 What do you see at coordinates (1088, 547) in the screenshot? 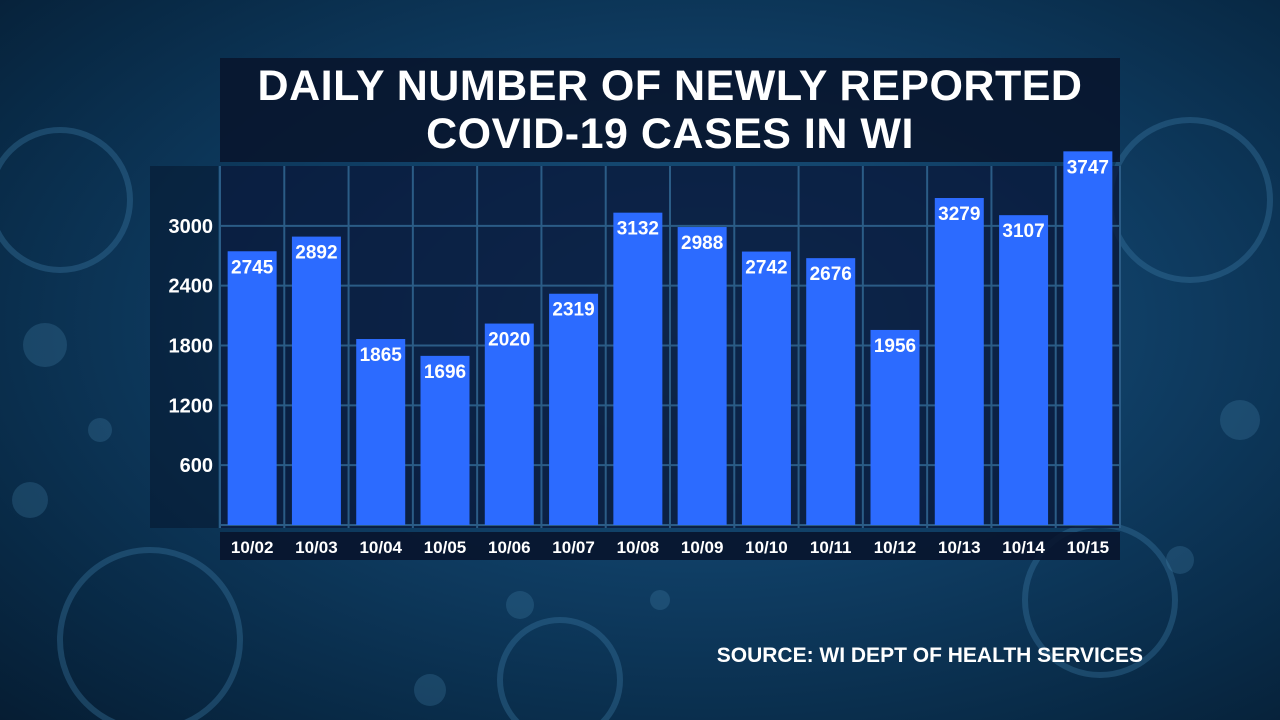
I see `x-tick-label: 10/15` at bounding box center [1088, 547].